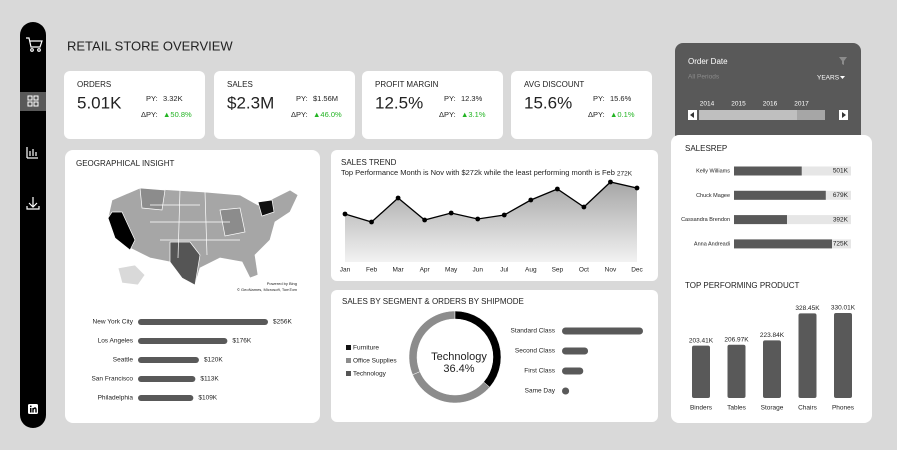  I want to click on kpi-delta: ▲46.0%, so click(327, 114).